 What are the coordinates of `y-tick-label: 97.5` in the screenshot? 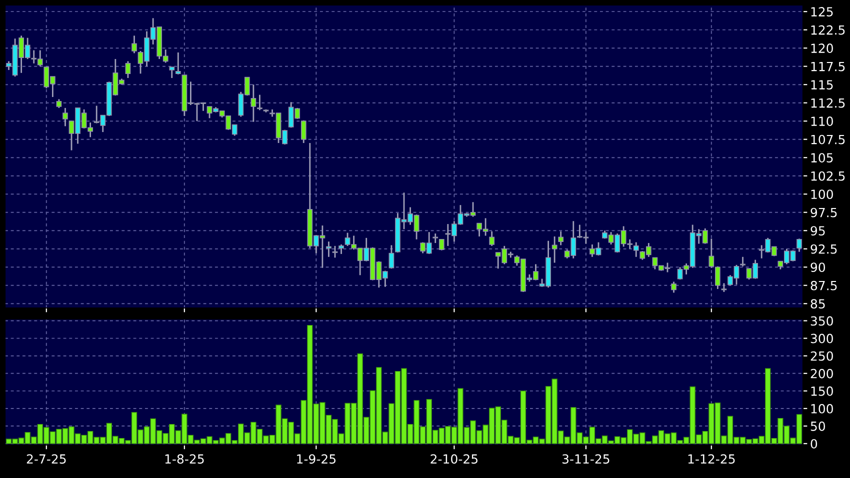 It's located at (823, 213).